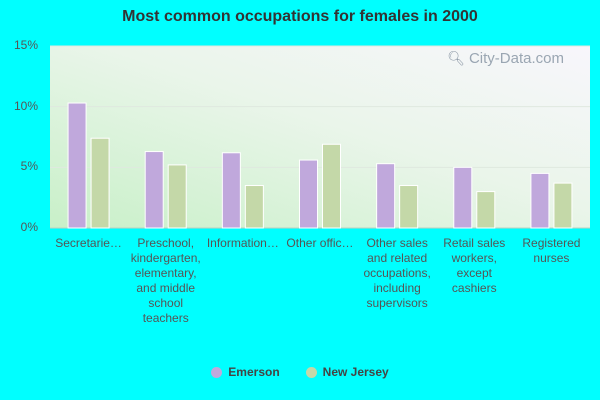 This screenshot has width=600, height=400. What do you see at coordinates (254, 372) in the screenshot?
I see `legend-label: Emerson` at bounding box center [254, 372].